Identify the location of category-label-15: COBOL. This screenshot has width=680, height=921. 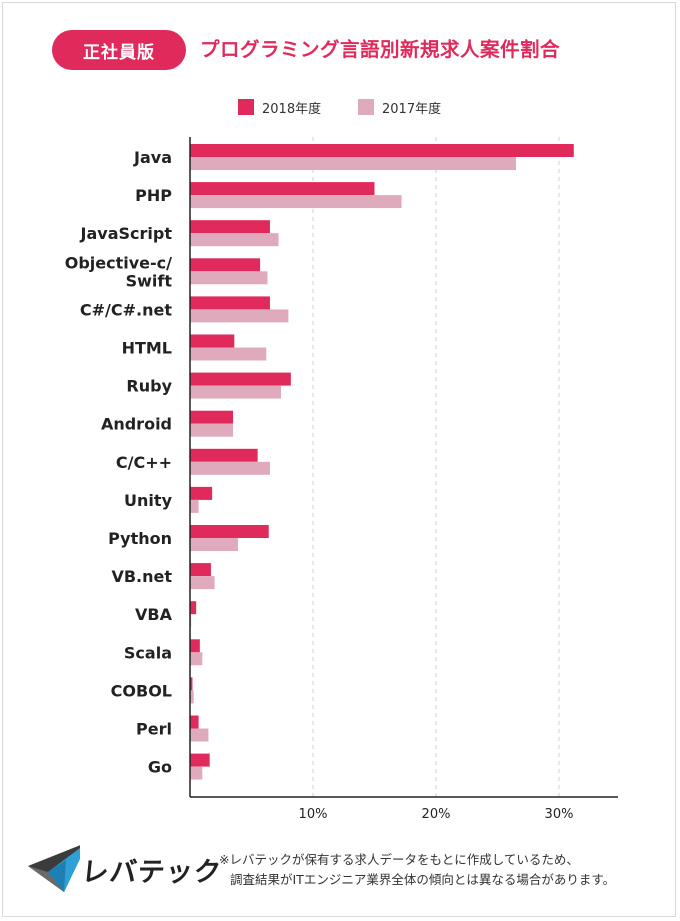
(141, 690).